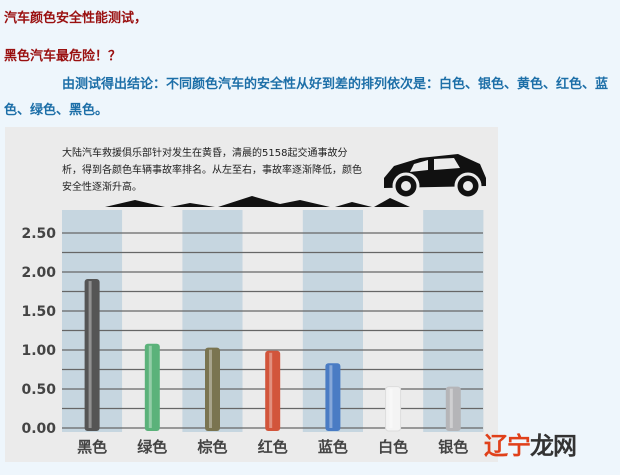 The image size is (620, 475). Describe the element at coordinates (38, 429) in the screenshot. I see `y-tick-label: 0.00` at that location.